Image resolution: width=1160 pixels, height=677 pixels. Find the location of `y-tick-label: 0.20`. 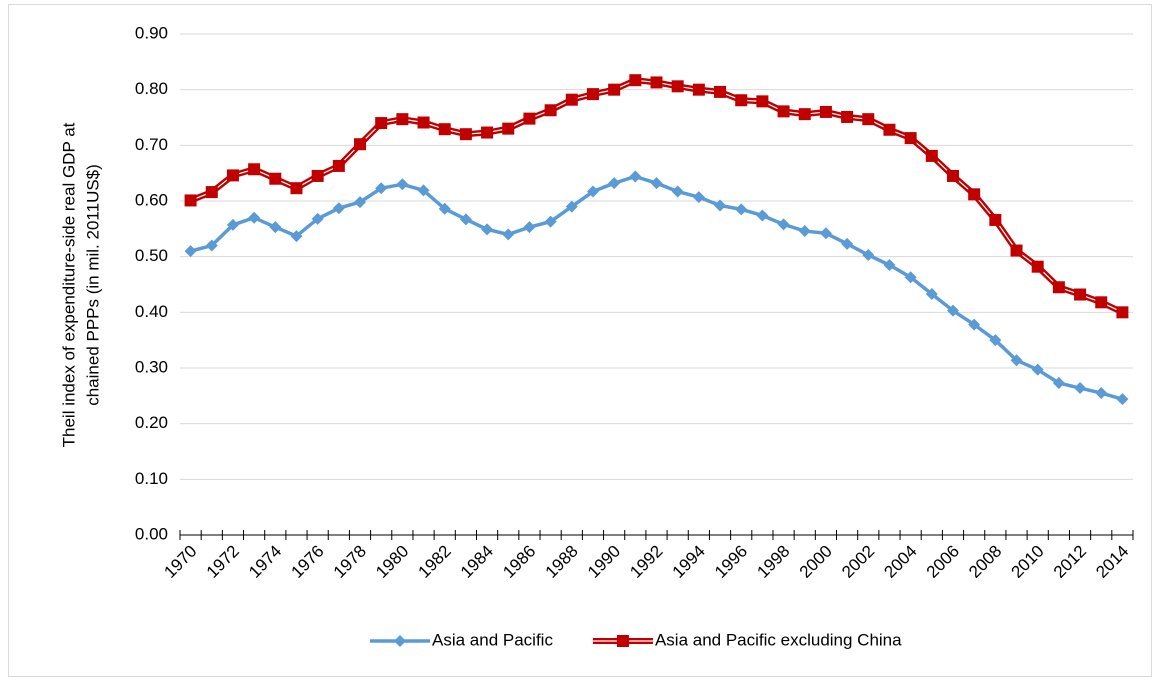

y-tick-label: 0.20 is located at coordinates (151, 422).